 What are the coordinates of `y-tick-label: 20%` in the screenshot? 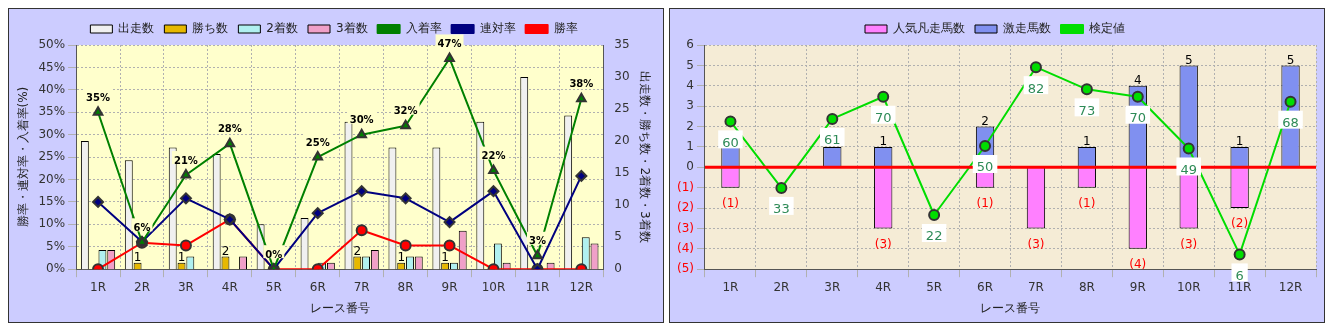 It's located at (52, 178).